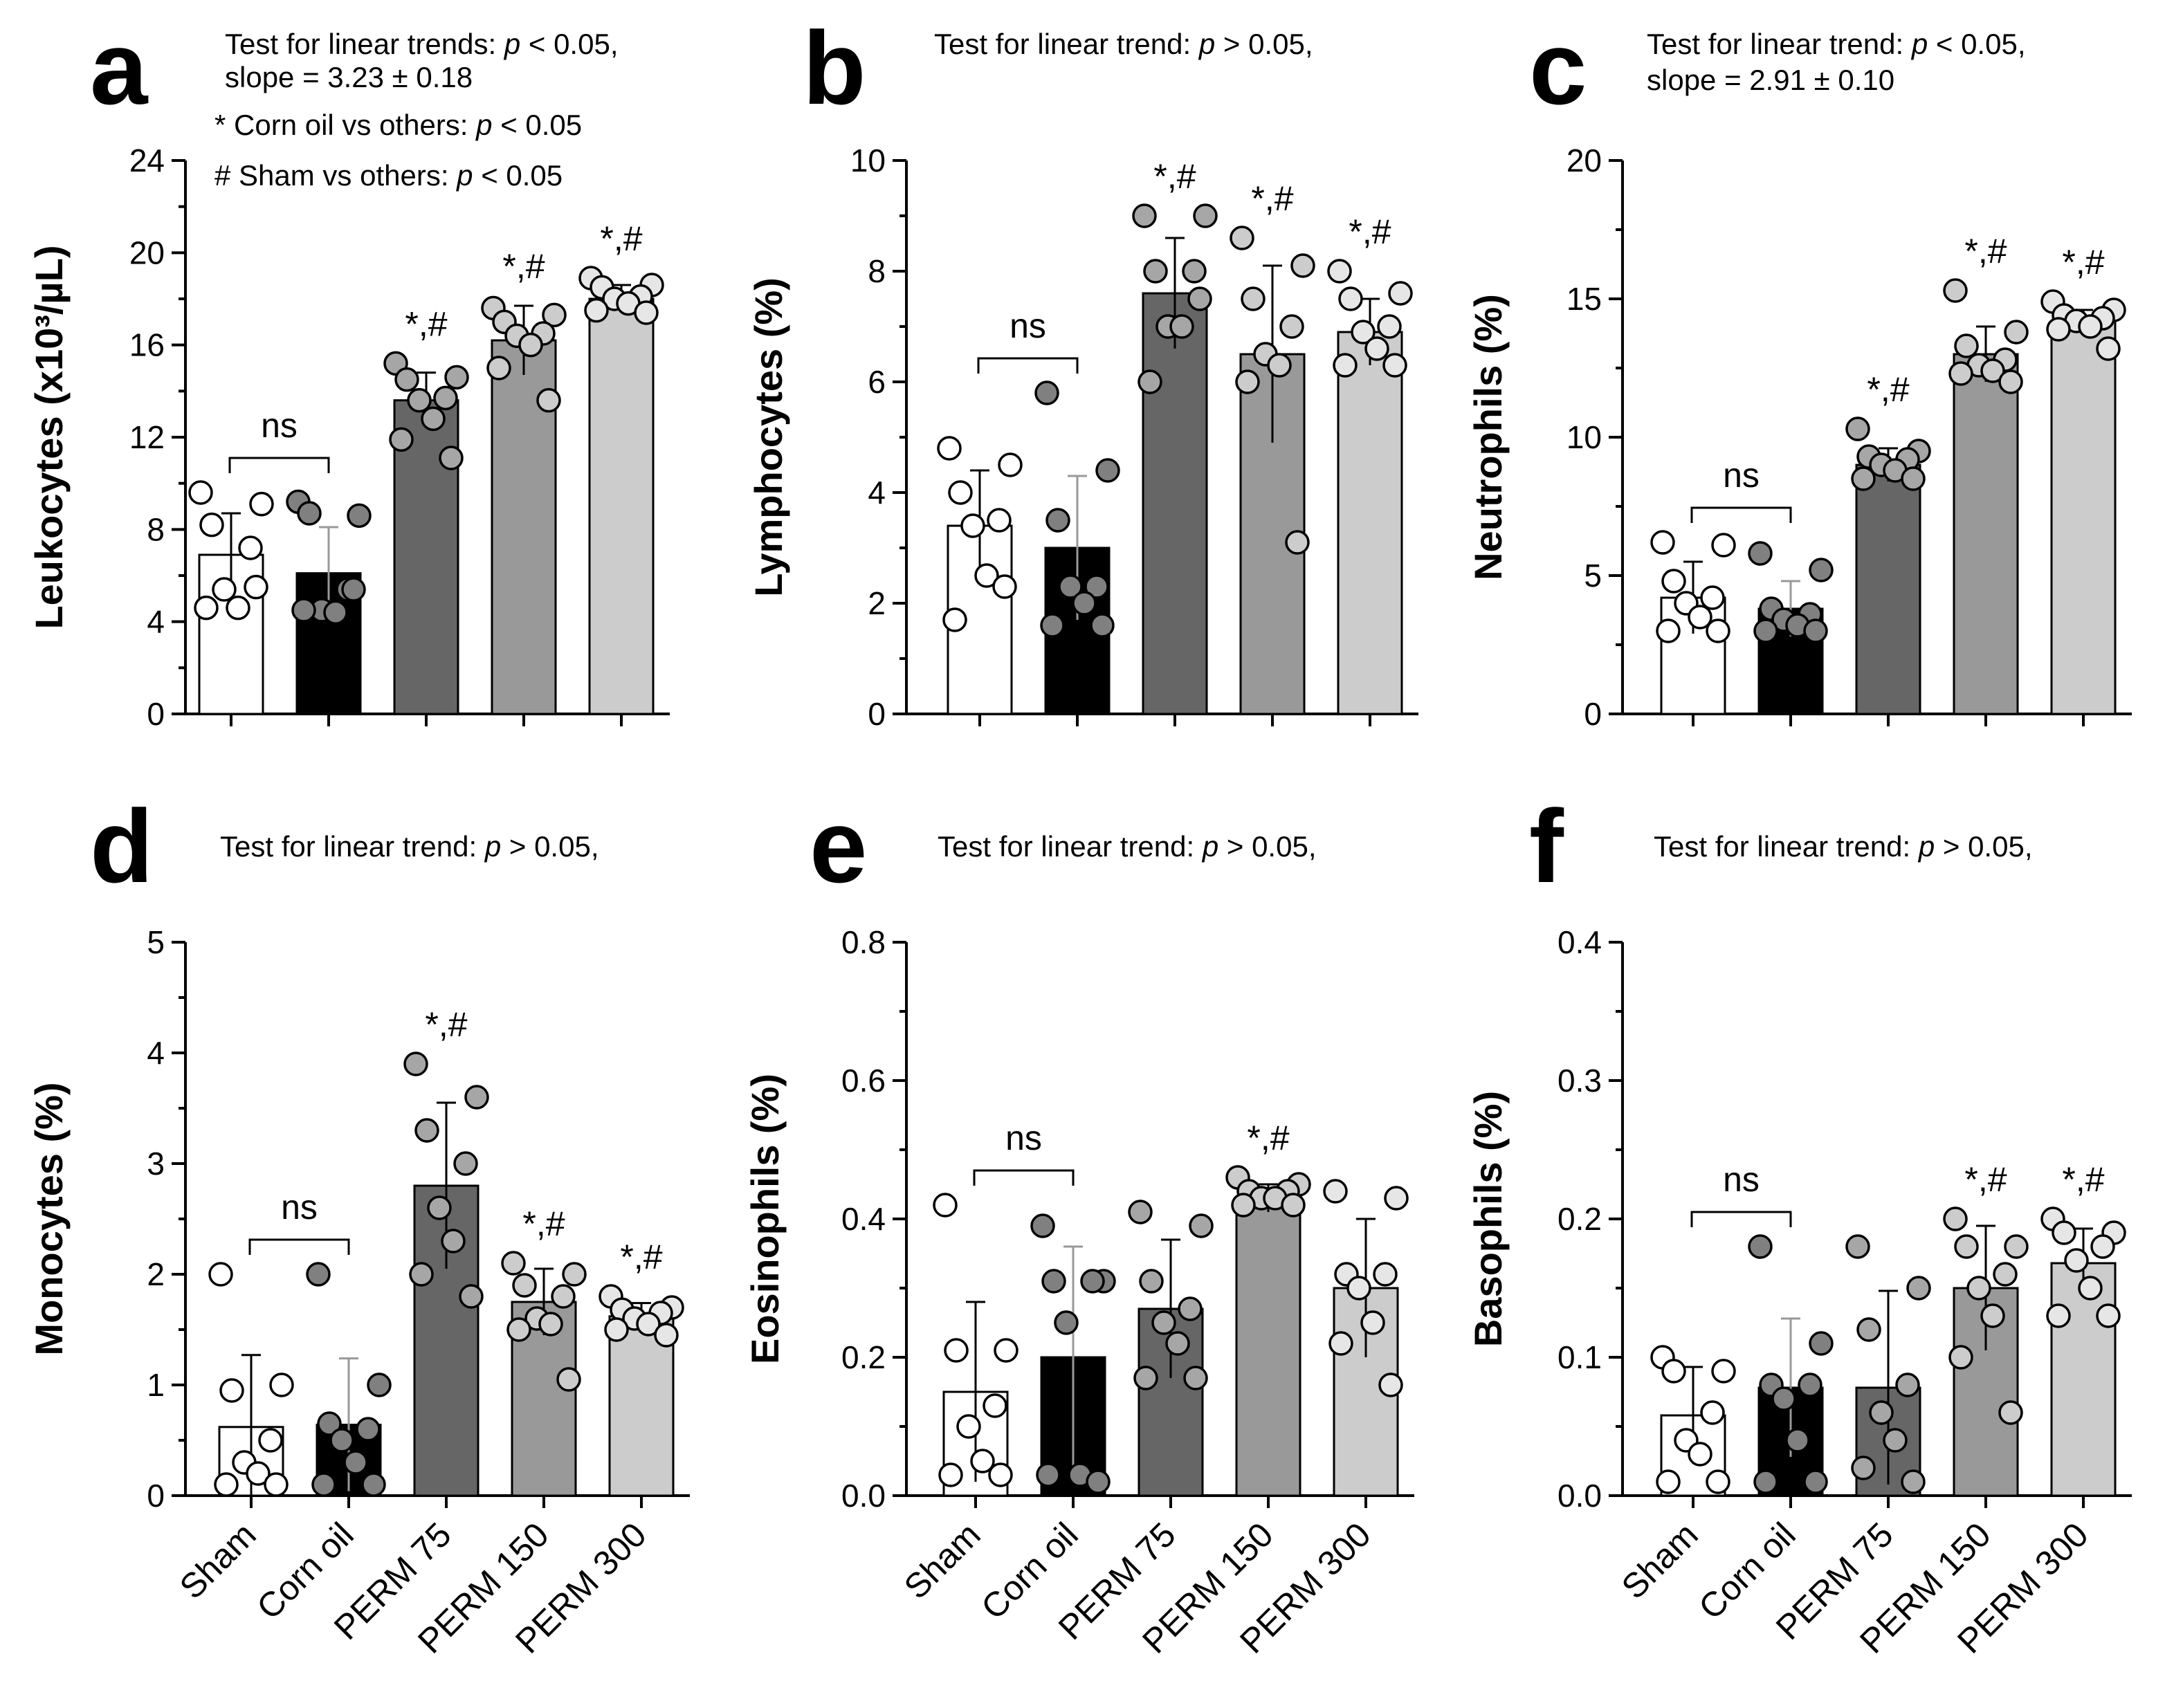 This screenshot has height=1708, width=2165. What do you see at coordinates (874, 1219) in the screenshot?
I see `y-axis: 0.0 0.2 0.4 0.6 0.8` at bounding box center [874, 1219].